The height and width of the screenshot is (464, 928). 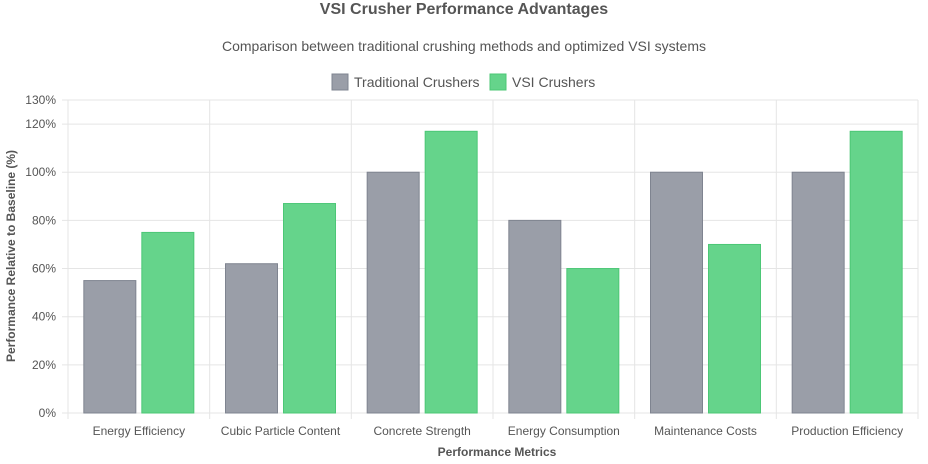 I want to click on legend-label-vsi: VSI Crushers, so click(x=553, y=82).